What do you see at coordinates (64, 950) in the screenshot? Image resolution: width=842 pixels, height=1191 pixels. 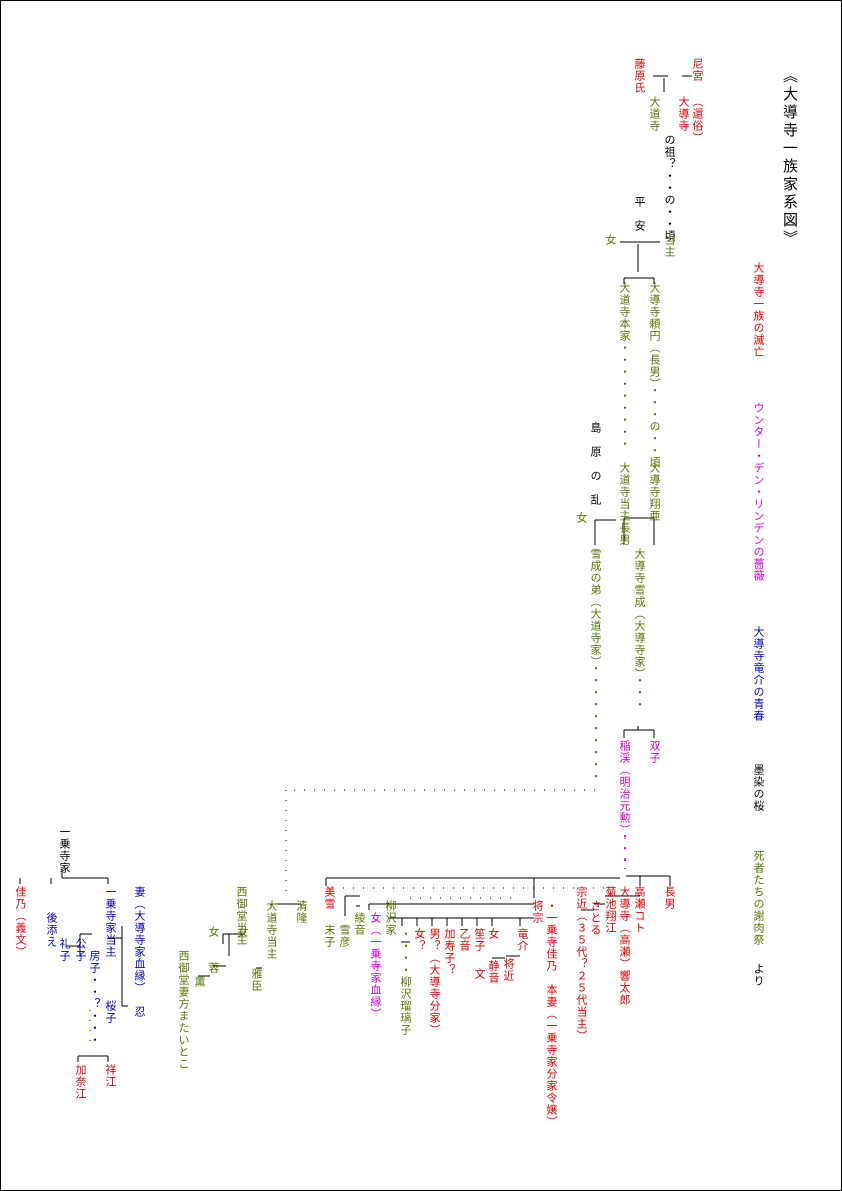 I see `person-reiko: 礼子` at bounding box center [64, 950].